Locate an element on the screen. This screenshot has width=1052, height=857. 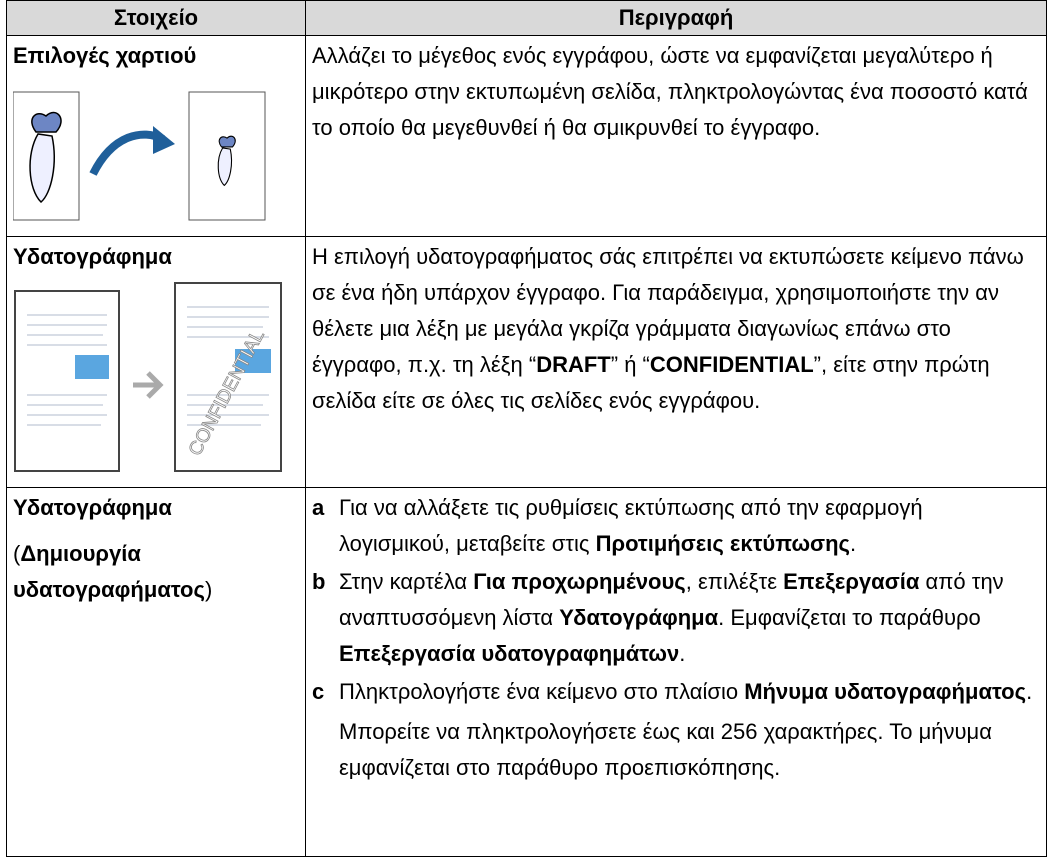
text-run: , επιλέξτε is located at coordinates (734, 581).